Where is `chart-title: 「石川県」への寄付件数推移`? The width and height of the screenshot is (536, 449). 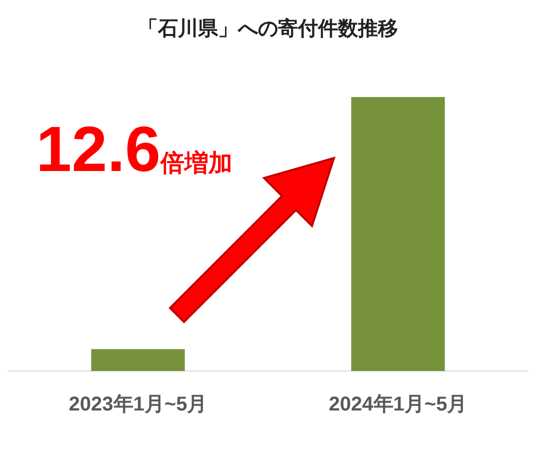 chart-title: 「石川県」への寄付件数推移 is located at coordinates (268, 28).